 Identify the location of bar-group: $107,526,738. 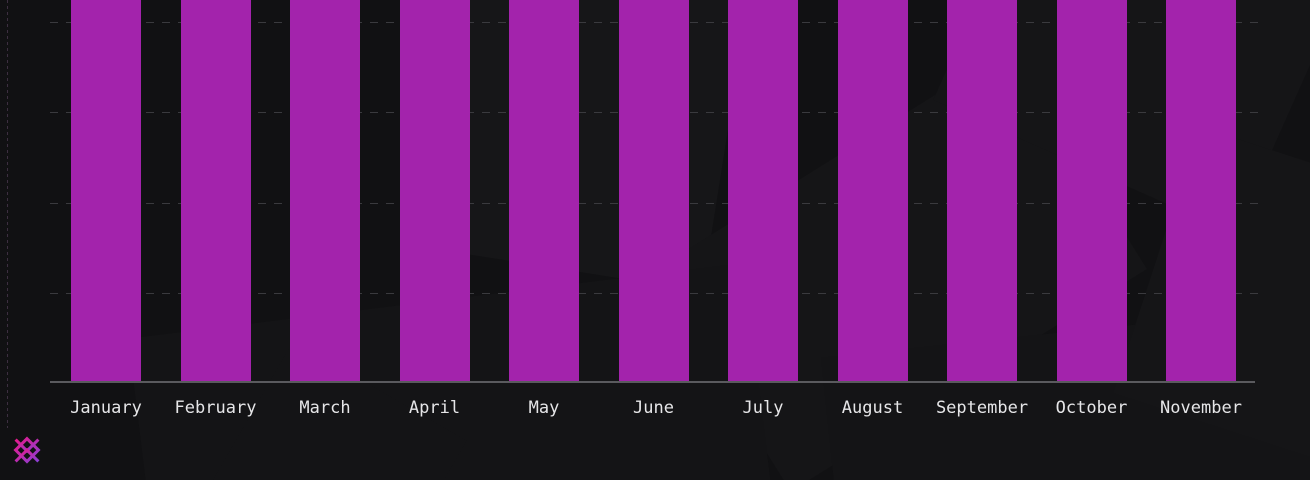
(653, 190).